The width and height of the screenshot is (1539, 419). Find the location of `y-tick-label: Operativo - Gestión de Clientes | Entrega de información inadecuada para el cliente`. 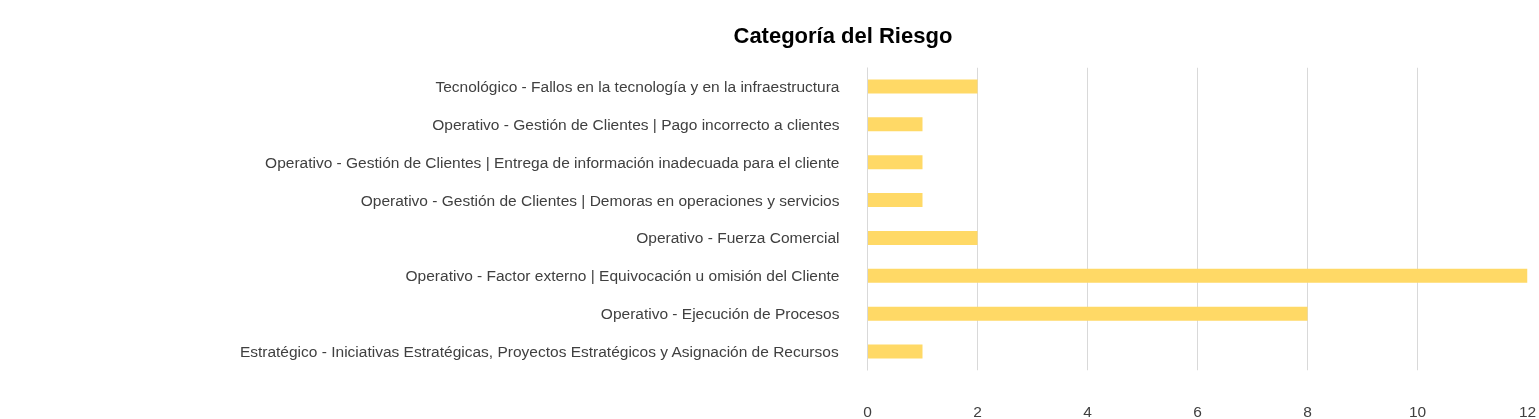

y-tick-label: Operativo - Gestión de Clientes | Entrega de información inadecuada para el cliente is located at coordinates (552, 162).